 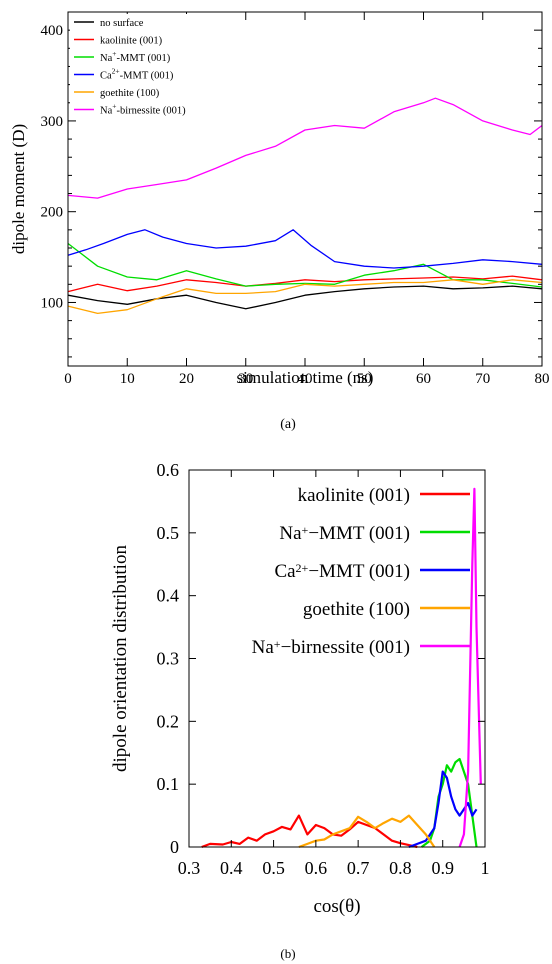 I want to click on legend-b-label: Na+−birnessite (001), so click(x=331, y=647).